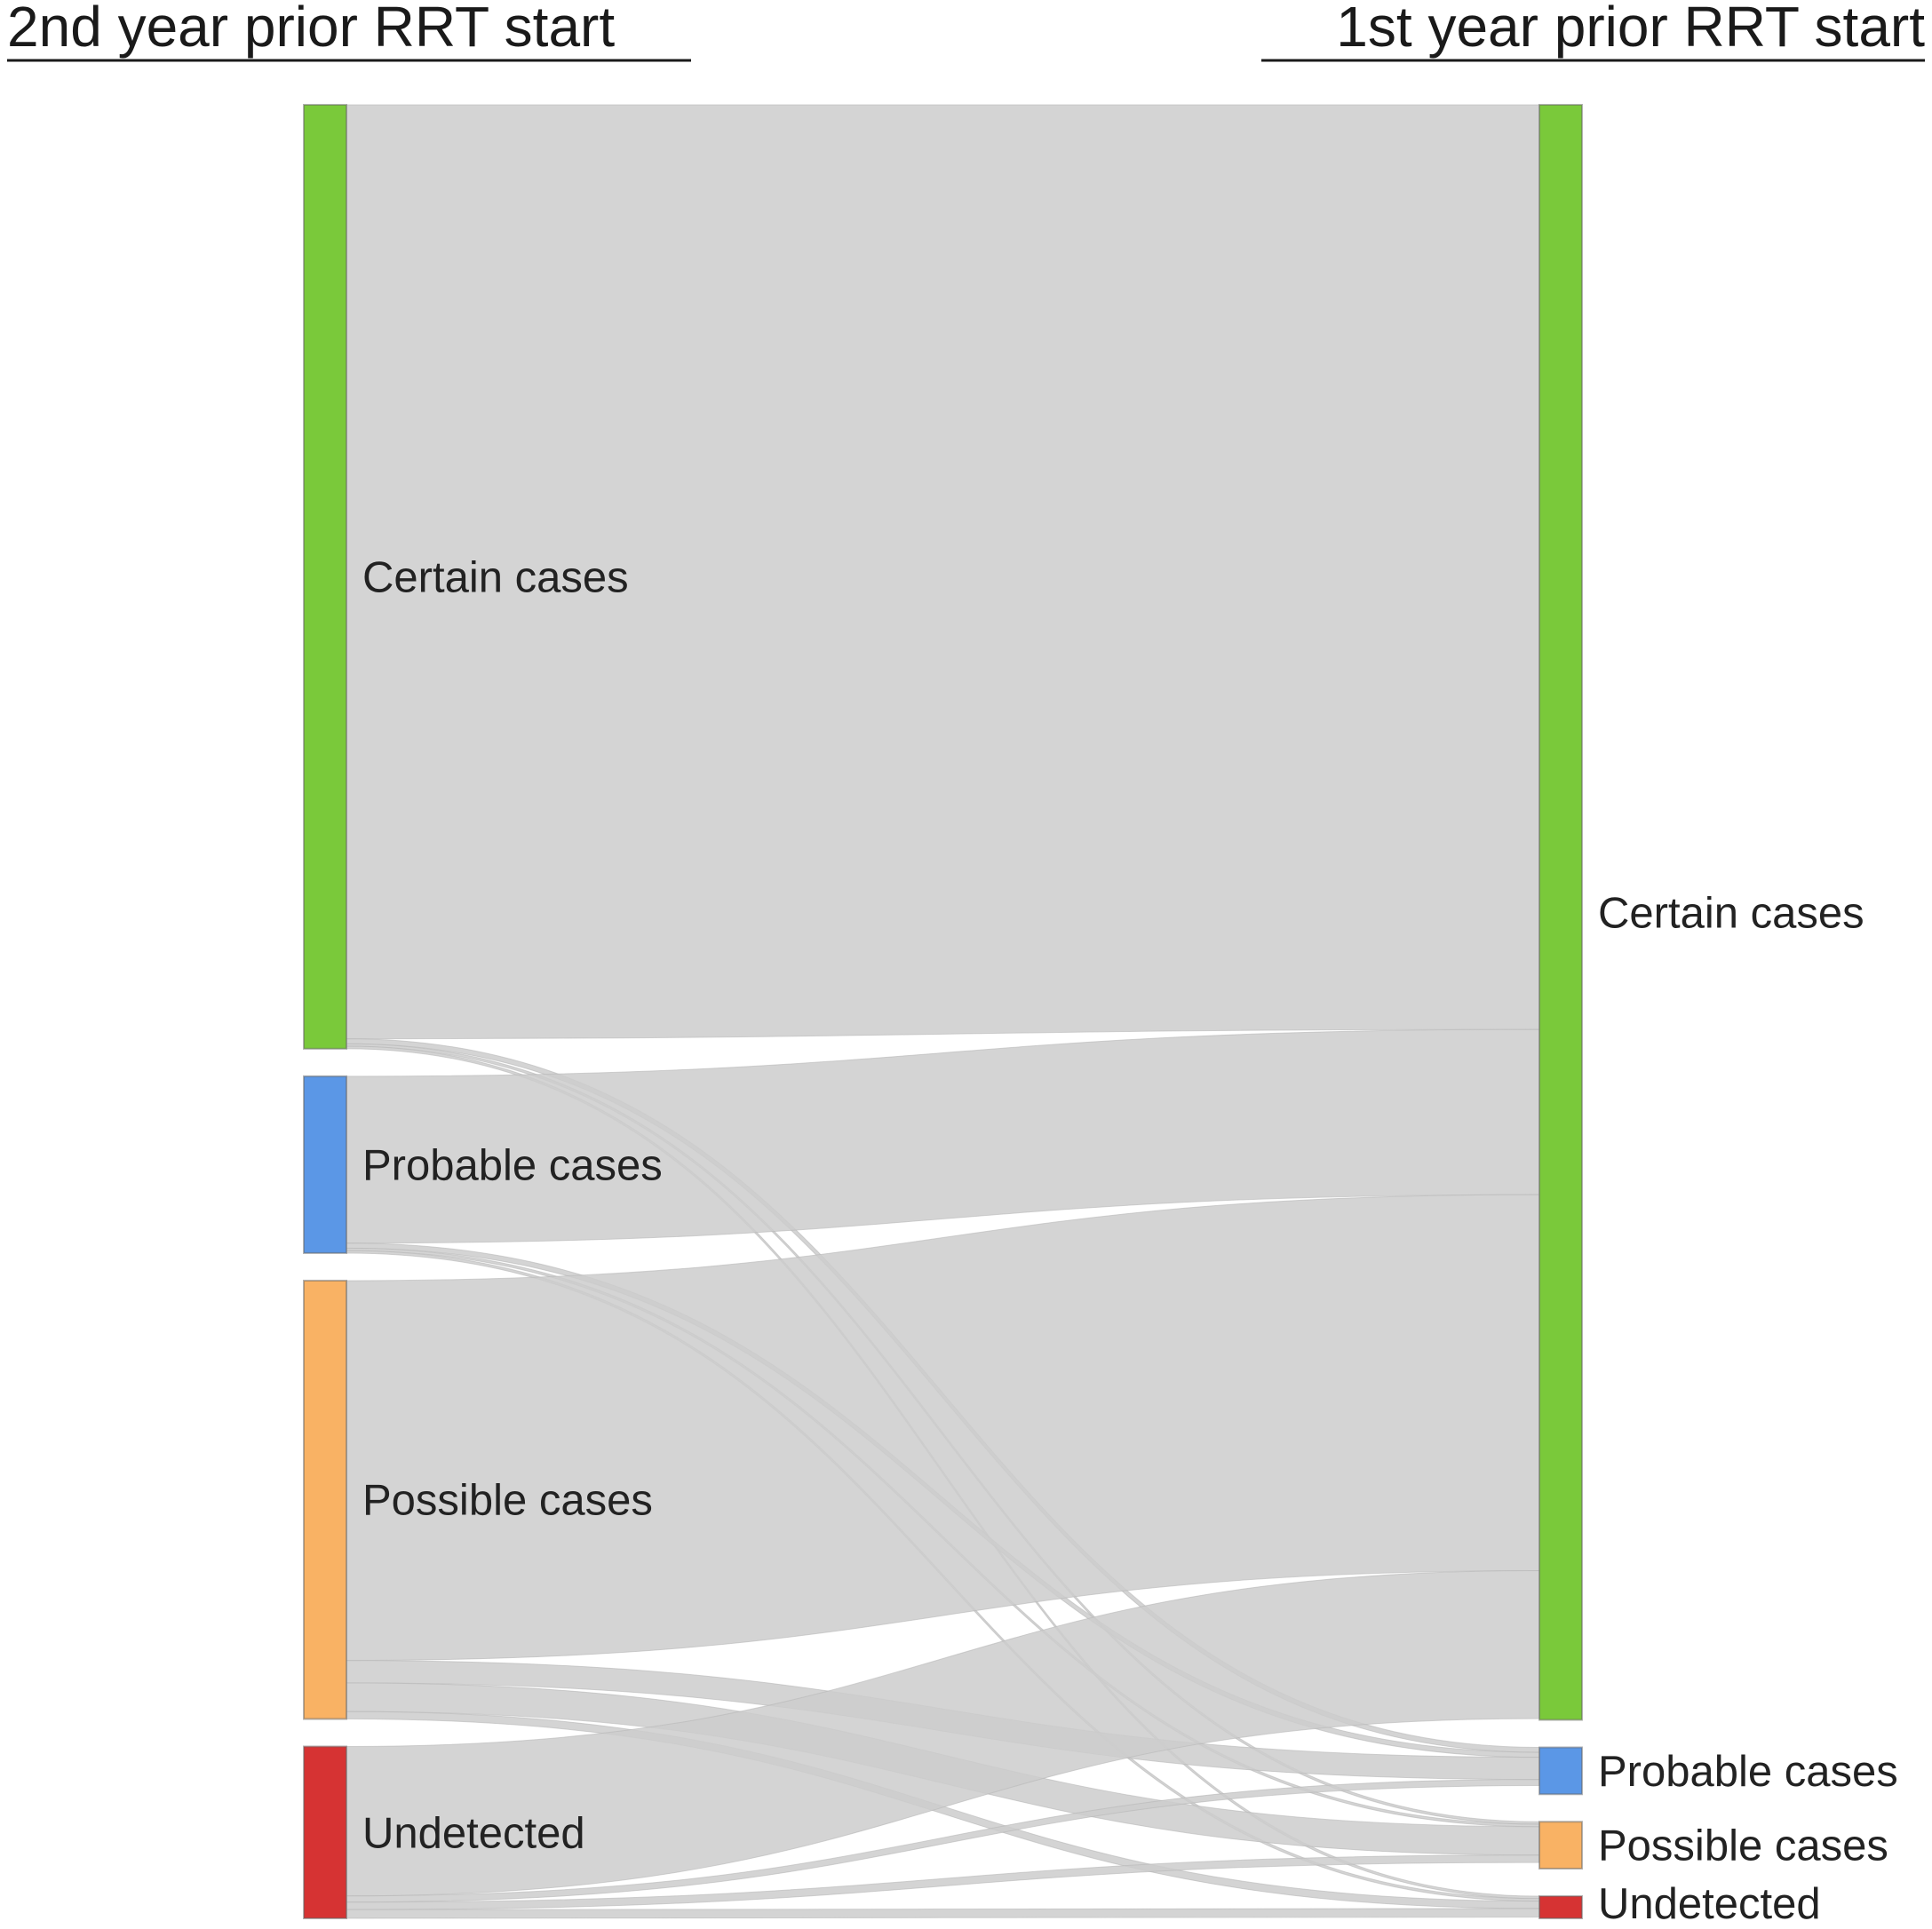 This screenshot has height=1929, width=1932. Describe the element at coordinates (495, 577) in the screenshot. I see `left-label-certain: Certain cases` at that location.